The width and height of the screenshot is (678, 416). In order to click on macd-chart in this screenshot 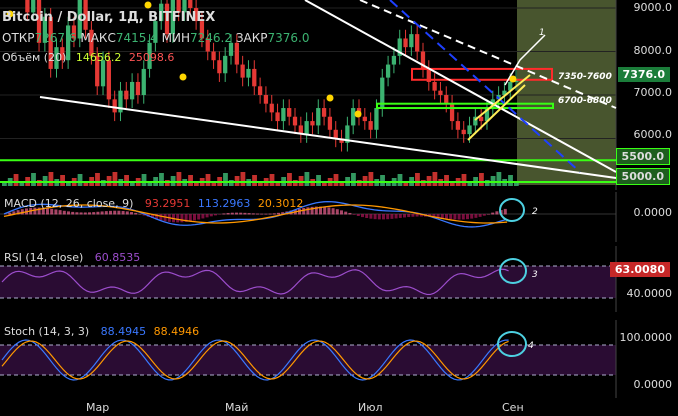, I will do `click(339, 217)`.